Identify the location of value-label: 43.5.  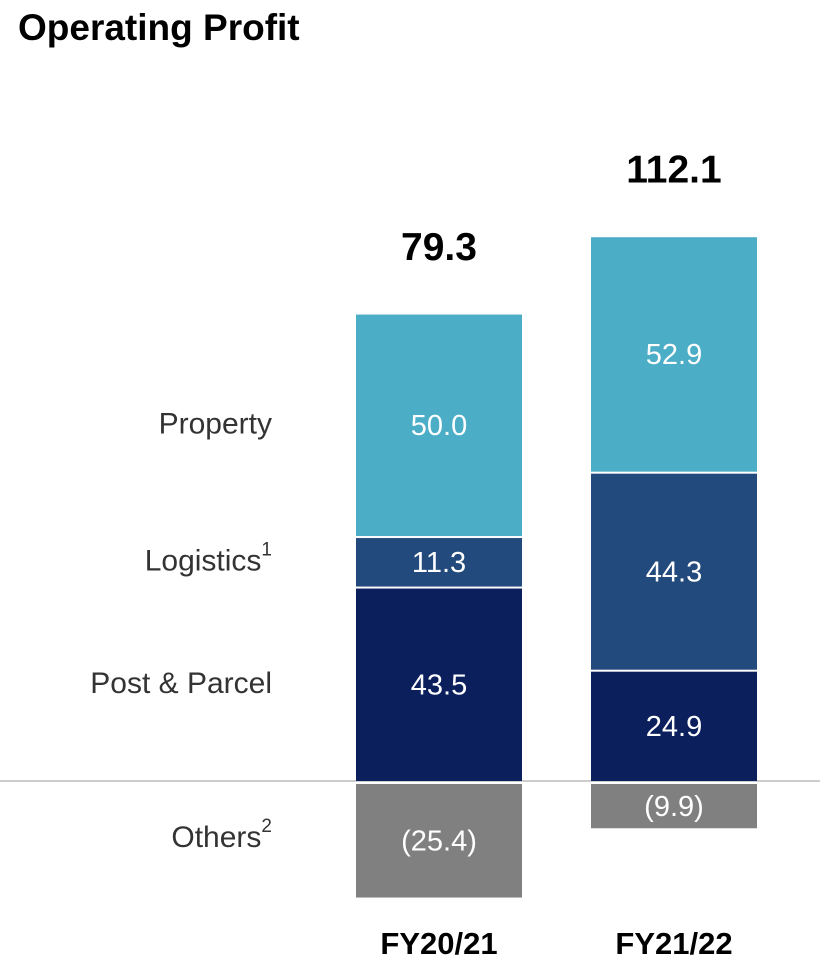
(439, 685).